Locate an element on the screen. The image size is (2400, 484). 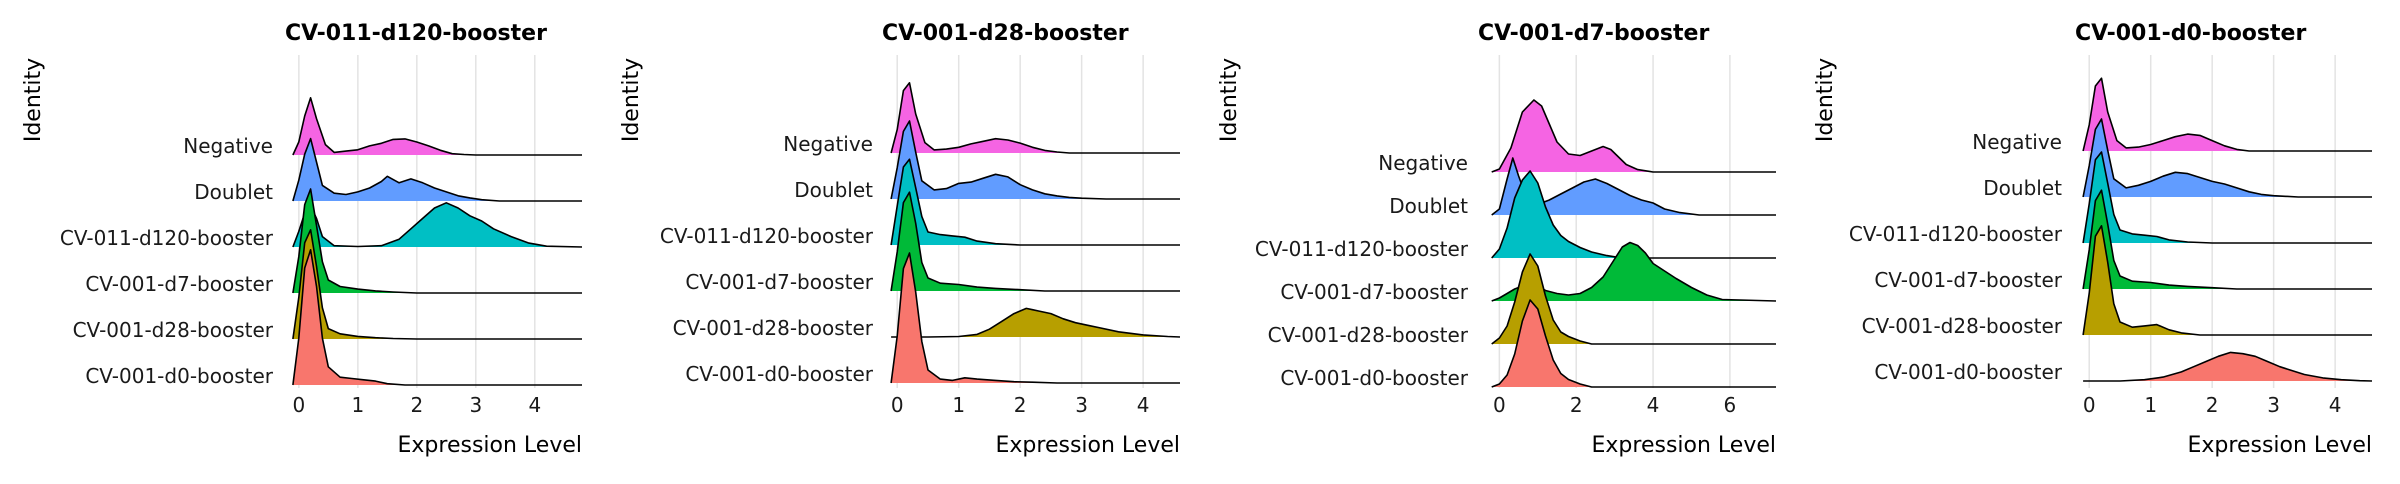
panel-title: CV-001-d0-booster is located at coordinates (2190, 33).